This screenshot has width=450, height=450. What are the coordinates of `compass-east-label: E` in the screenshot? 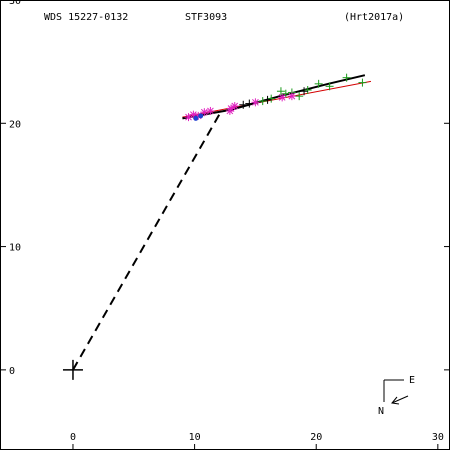 It's located at (412, 380).